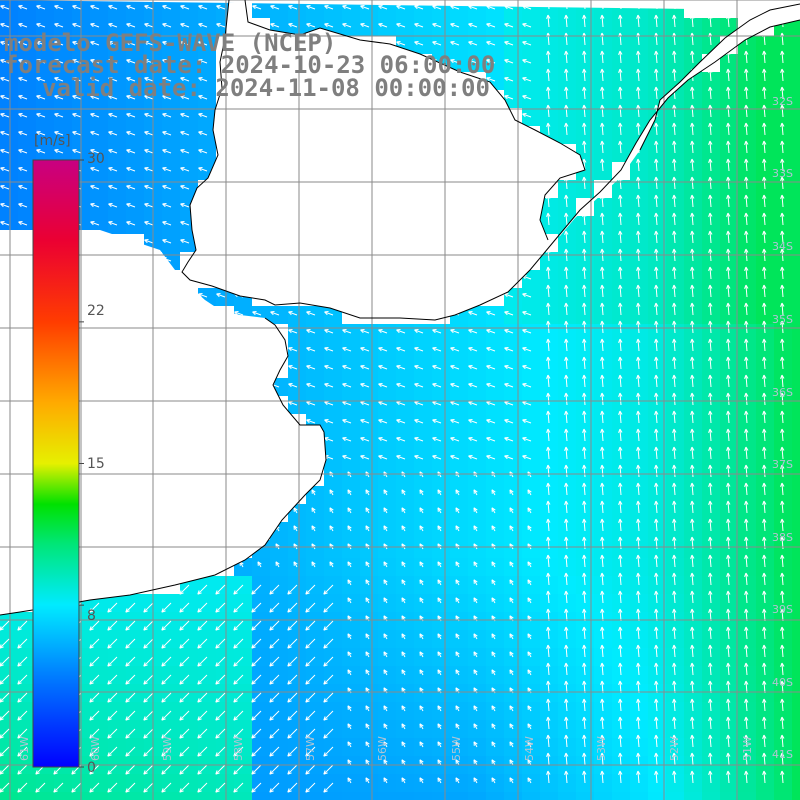 Image resolution: width=800 pixels, height=800 pixels. What do you see at coordinates (56, 463) in the screenshot?
I see `colorbar-gradient` at bounding box center [56, 463].